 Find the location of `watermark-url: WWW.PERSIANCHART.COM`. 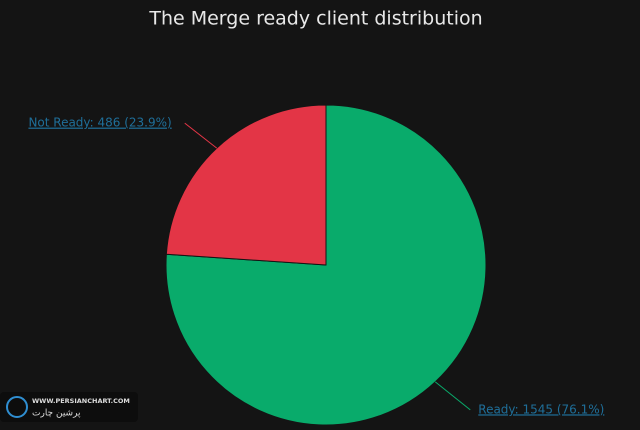

watermark-url: WWW.PERSIANCHART.COM is located at coordinates (81, 401).